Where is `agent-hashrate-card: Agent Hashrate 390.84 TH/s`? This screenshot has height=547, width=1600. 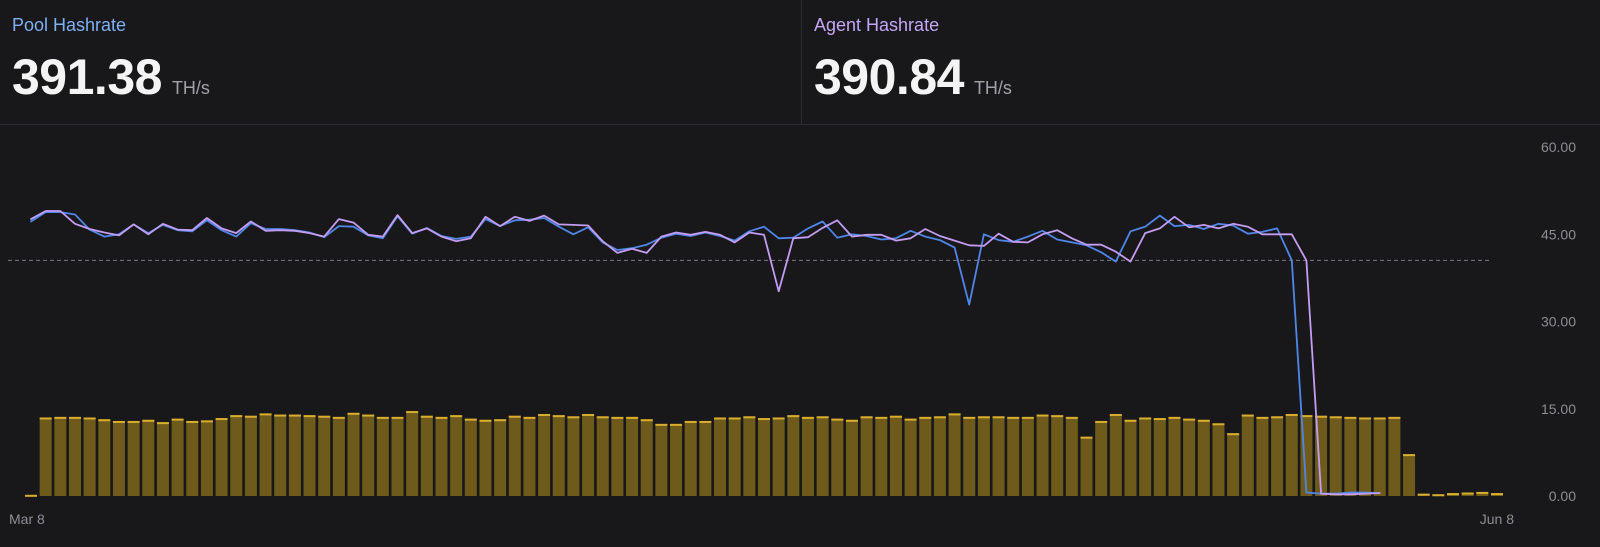 agent-hashrate-card: Agent Hashrate 390.84 TH/s is located at coordinates (1201, 62).